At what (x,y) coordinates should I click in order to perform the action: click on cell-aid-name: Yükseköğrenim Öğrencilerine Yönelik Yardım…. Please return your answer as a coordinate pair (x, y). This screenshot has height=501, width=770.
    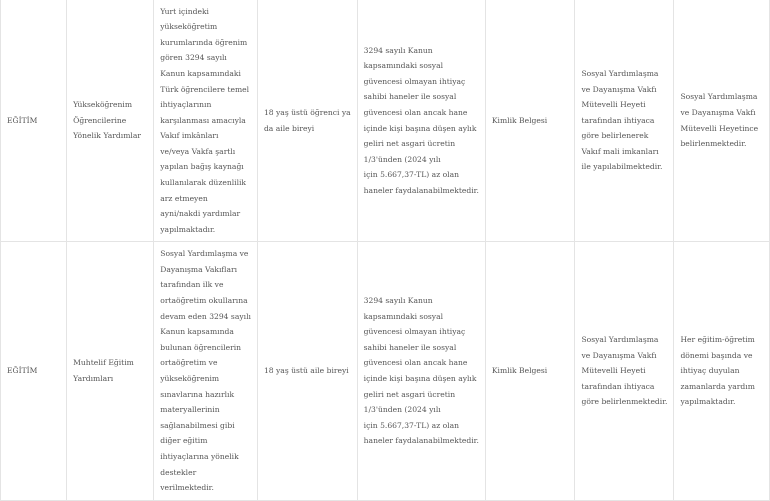
    Looking at the image, I should click on (110, 121).